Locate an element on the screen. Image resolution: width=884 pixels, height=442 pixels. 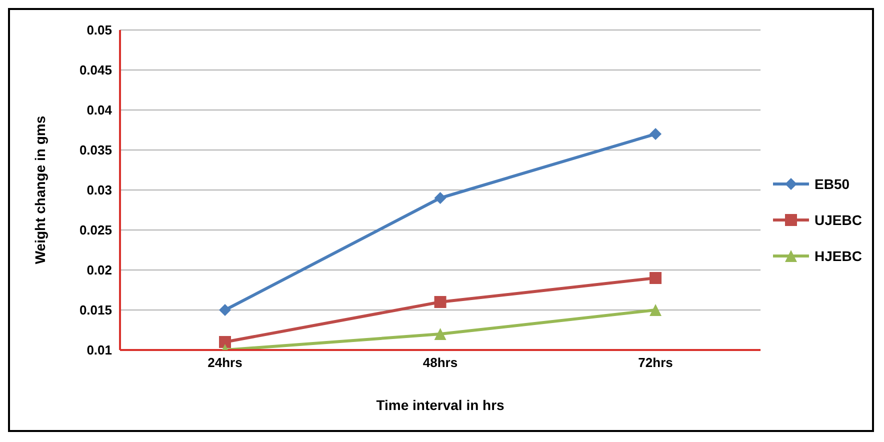
y-tick-label: 0.01 is located at coordinates (99, 350).